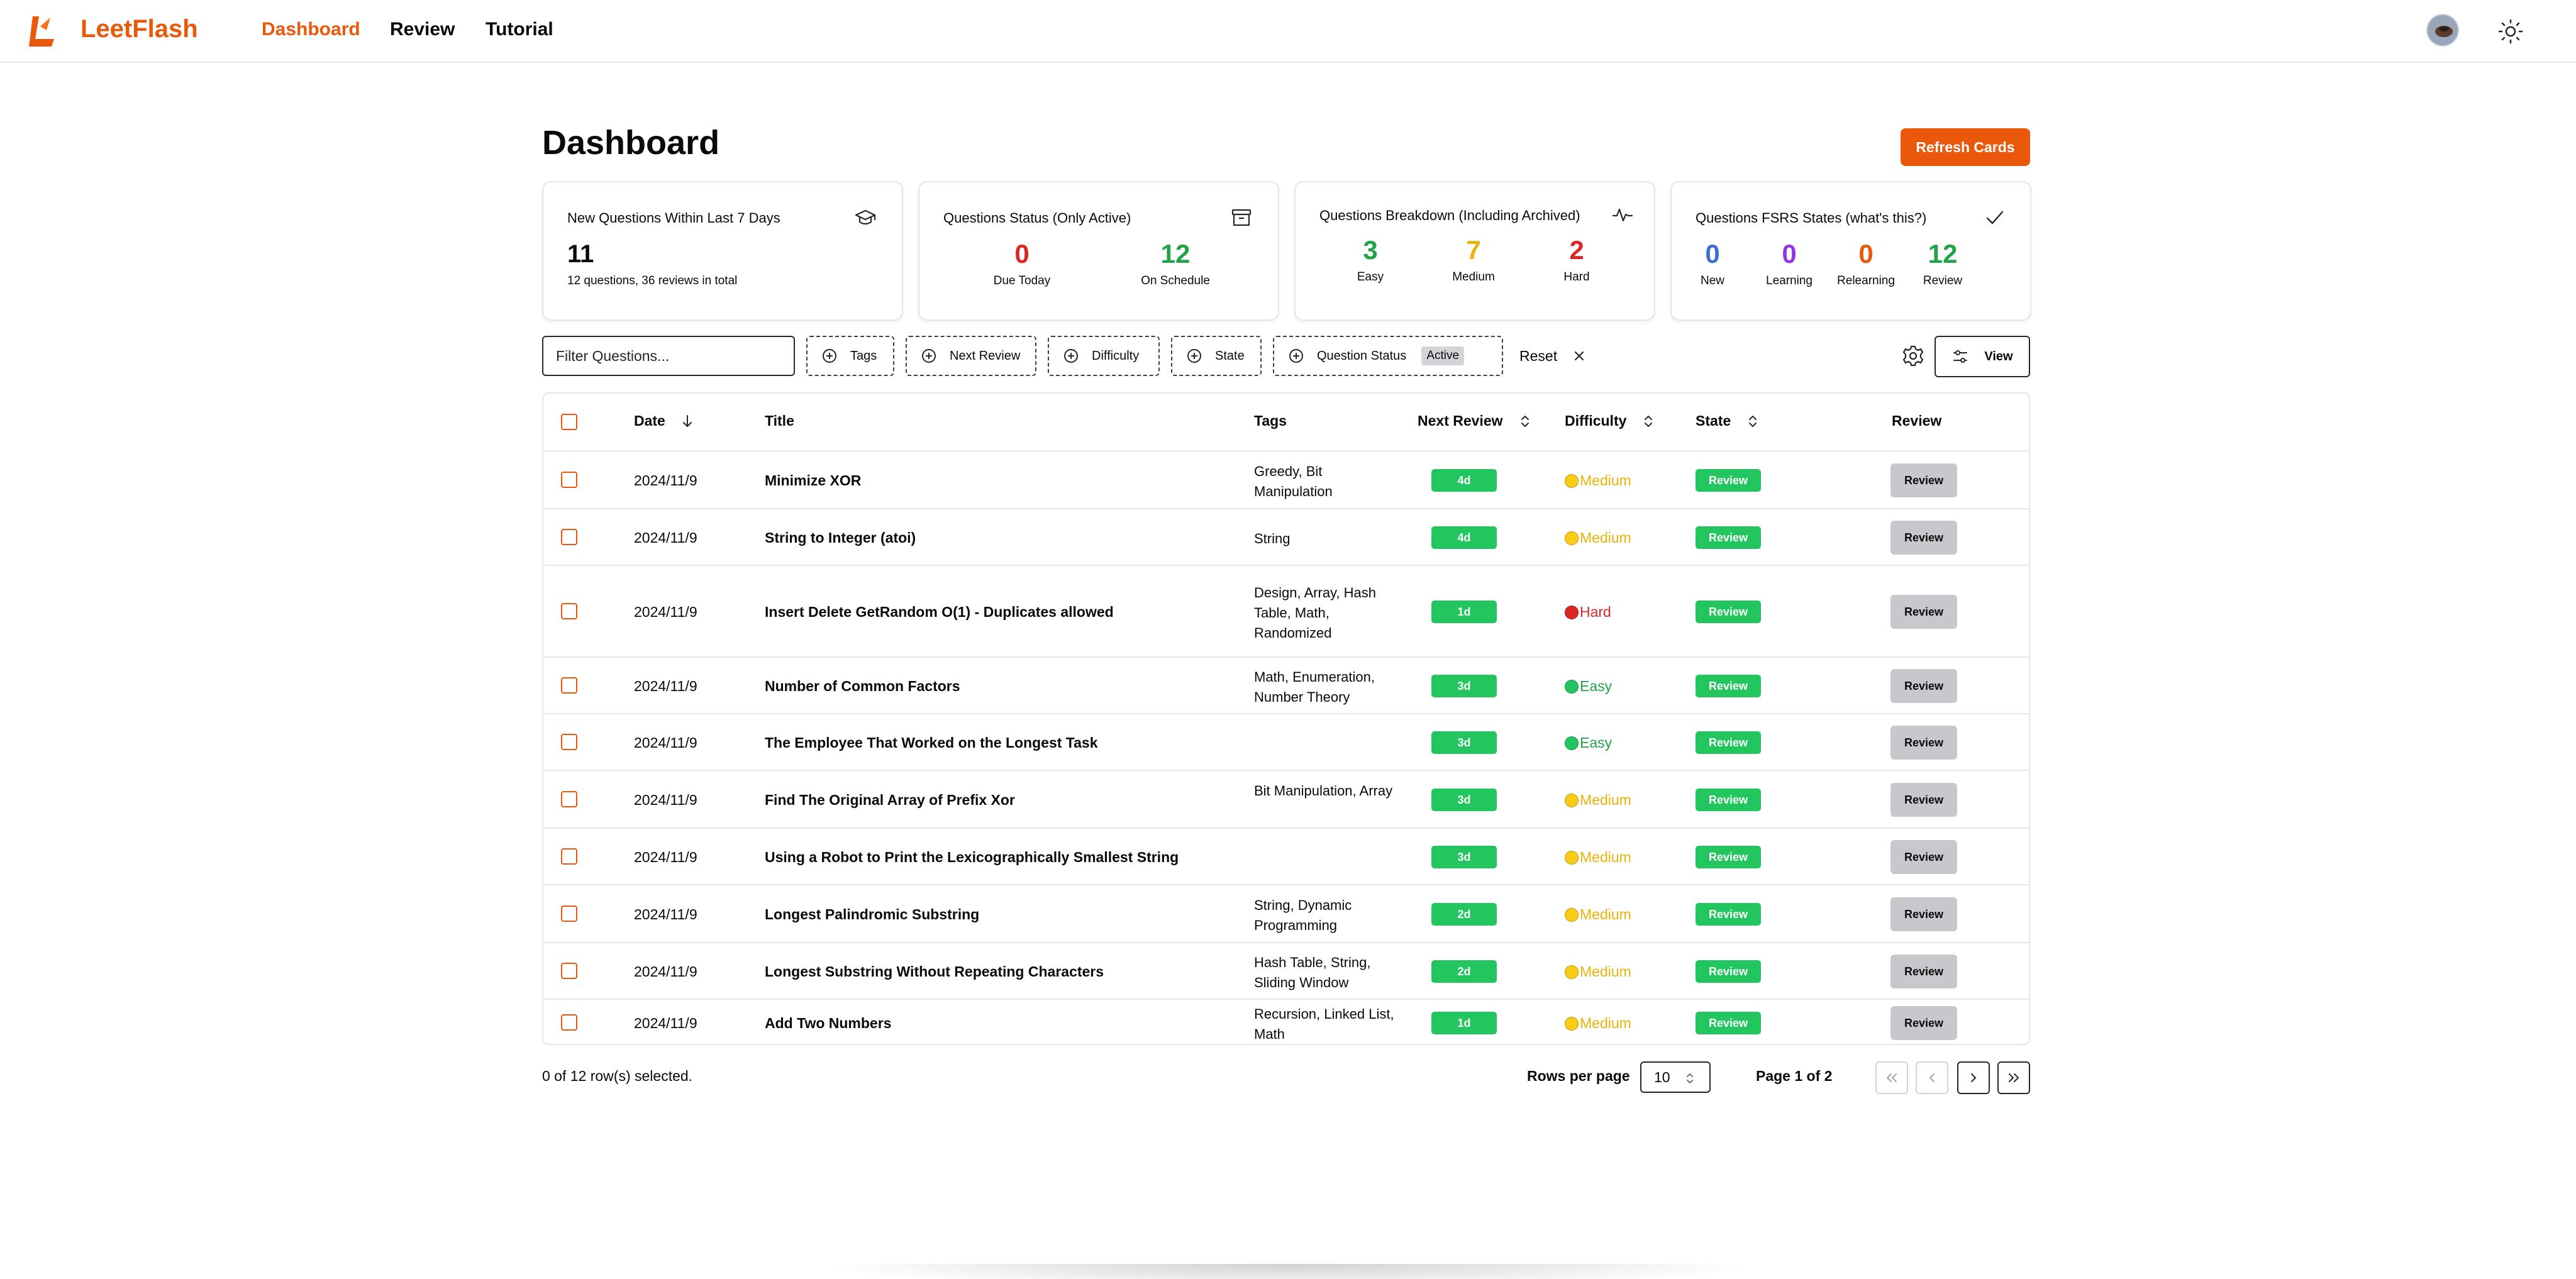  Describe the element at coordinates (1891, 1077) in the screenshot. I see `first-page-button` at that location.